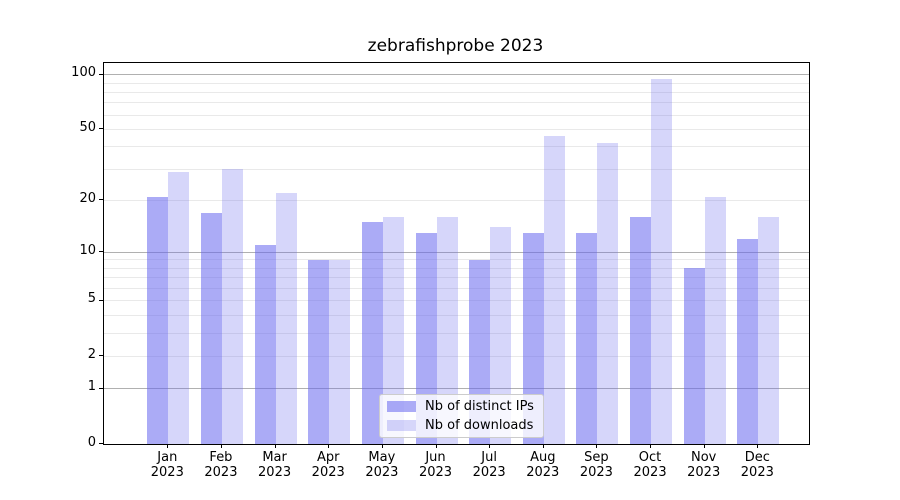  Describe the element at coordinates (87, 127) in the screenshot. I see `y-tick-label-50: 50` at that location.